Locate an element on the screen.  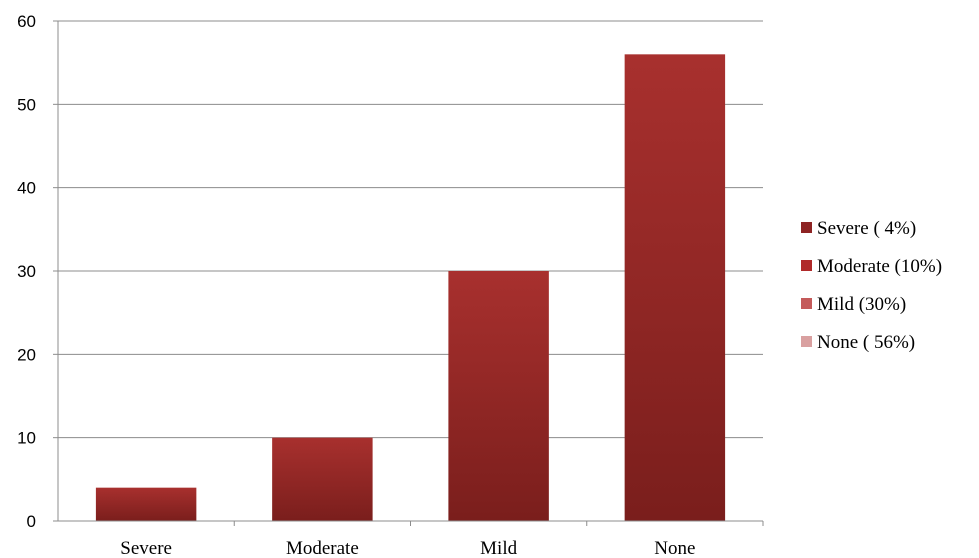
y-tick-label: 0 is located at coordinates (31, 521).